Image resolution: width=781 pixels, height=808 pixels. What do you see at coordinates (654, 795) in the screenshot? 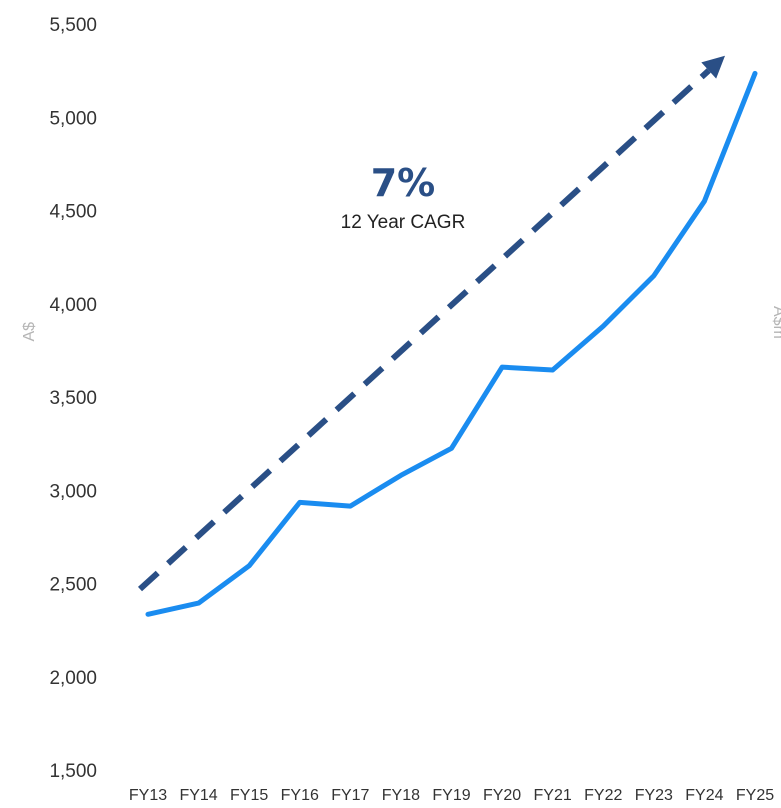
I see `x-tick-label: FY23` at bounding box center [654, 795].